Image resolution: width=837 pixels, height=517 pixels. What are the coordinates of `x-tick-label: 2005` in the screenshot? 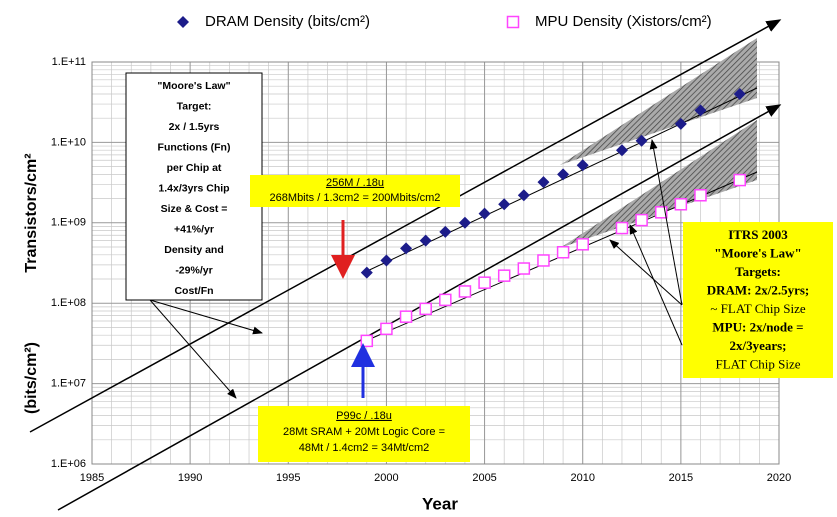 It's located at (484, 478).